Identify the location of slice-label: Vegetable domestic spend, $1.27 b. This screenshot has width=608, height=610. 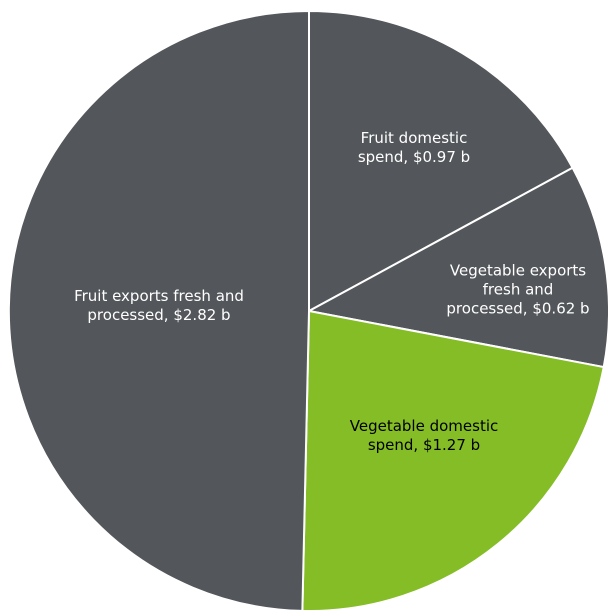
(424, 435).